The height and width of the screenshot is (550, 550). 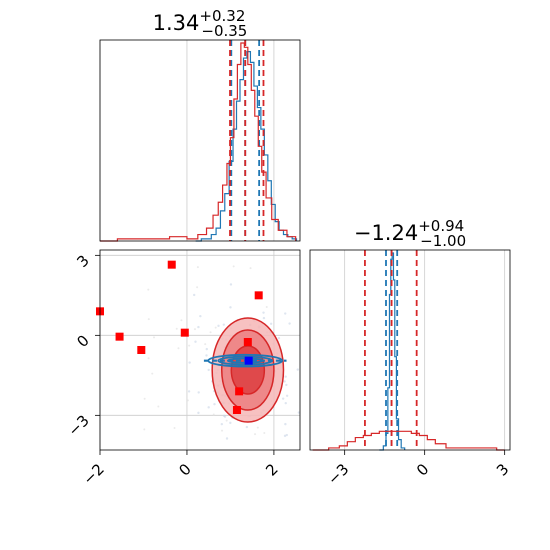 I want to click on joint-scatter-panel, so click(x=198, y=350).